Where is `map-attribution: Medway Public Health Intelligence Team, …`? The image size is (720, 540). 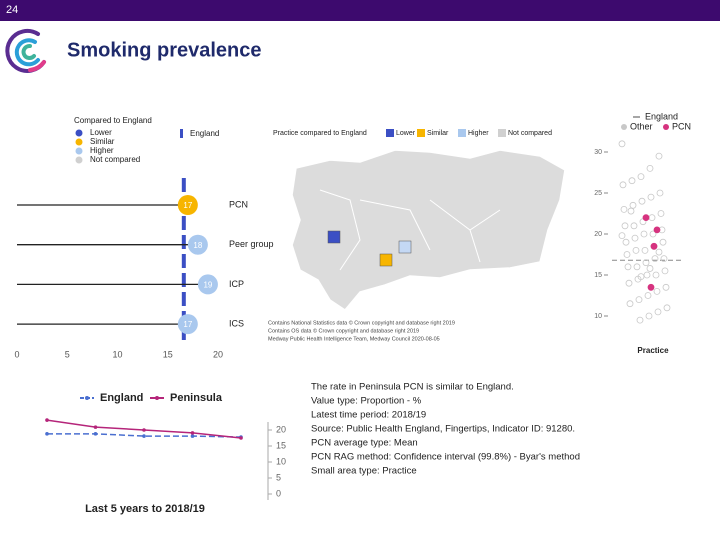
map-attribution: Medway Public Health Intelligence Team, … is located at coordinates (354, 339).